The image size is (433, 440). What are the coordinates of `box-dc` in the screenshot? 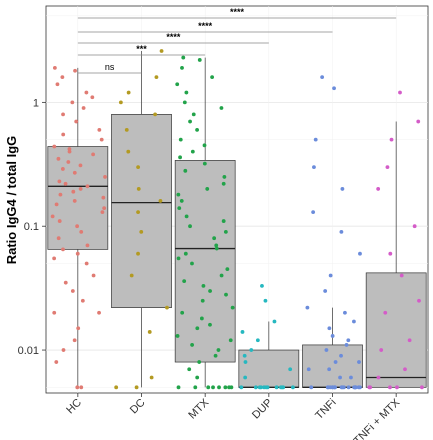 It's located at (141, 219).